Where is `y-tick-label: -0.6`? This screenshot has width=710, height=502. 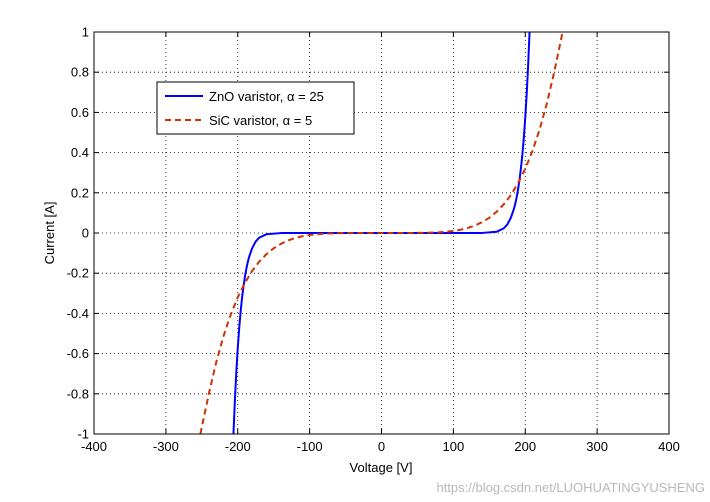
y-tick-label: -0.6 is located at coordinates (78, 353).